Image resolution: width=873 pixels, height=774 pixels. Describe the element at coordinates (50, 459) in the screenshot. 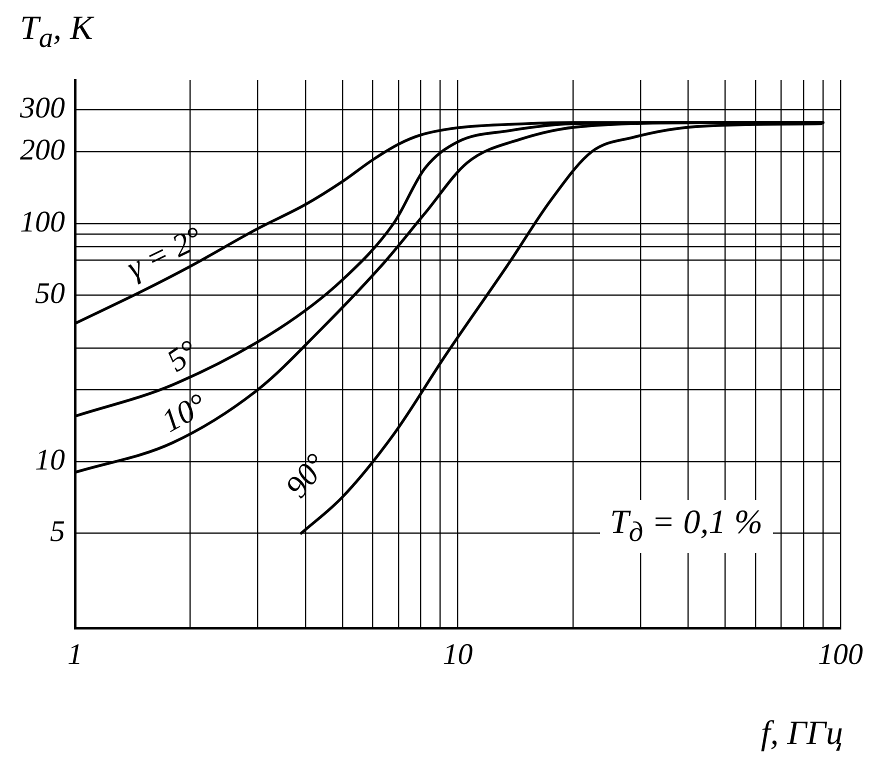

I see `y-tick-label: 10` at that location.